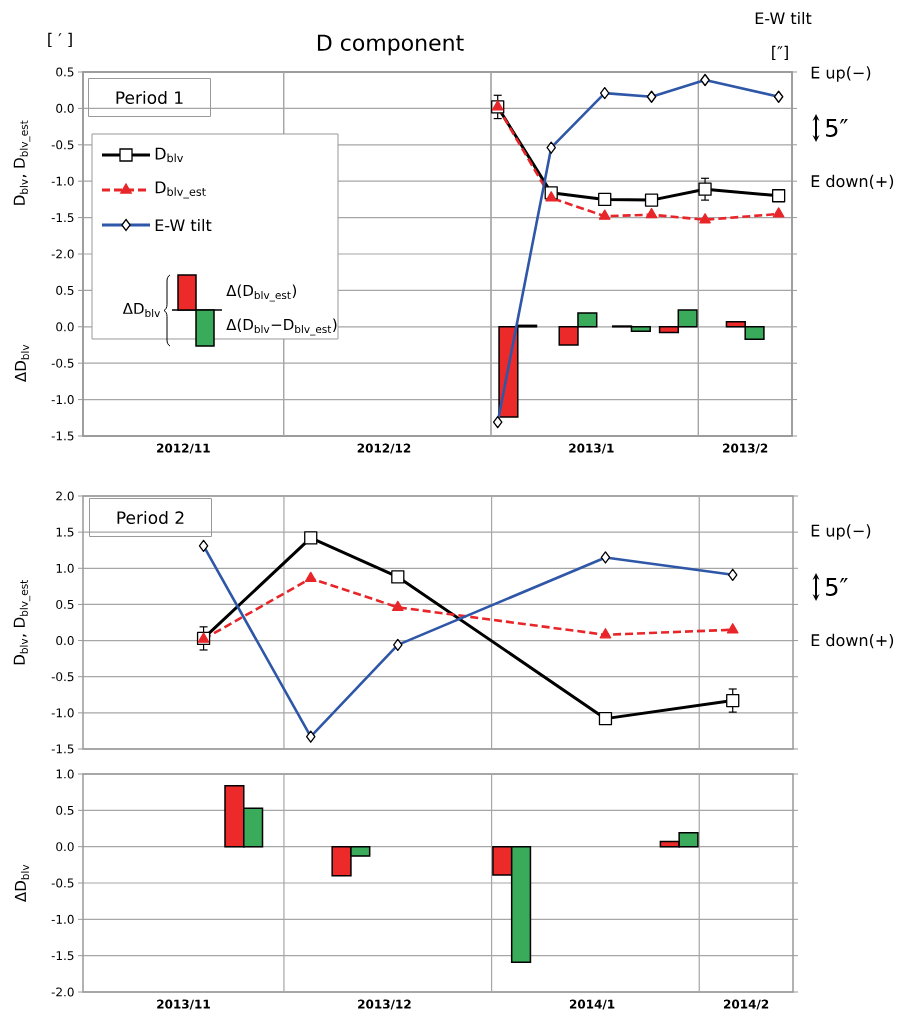  I want to click on text: ΔD$_{blv}$, so click(22, 363).